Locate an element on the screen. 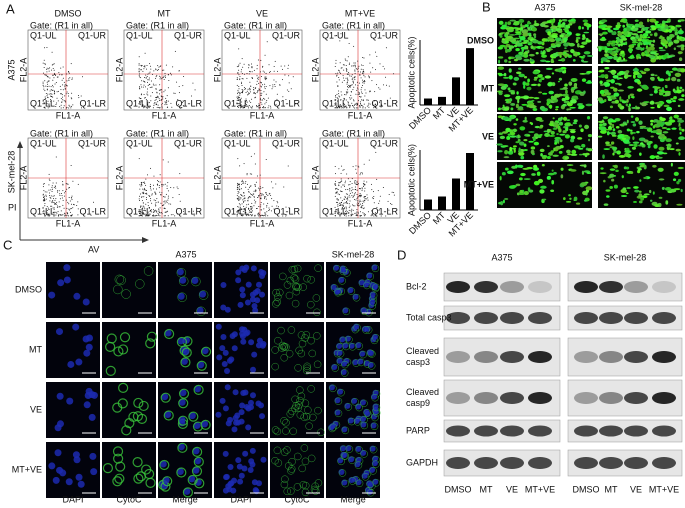  y-axis-label: Apoptotic cells(%) is located at coordinates (411, 180).